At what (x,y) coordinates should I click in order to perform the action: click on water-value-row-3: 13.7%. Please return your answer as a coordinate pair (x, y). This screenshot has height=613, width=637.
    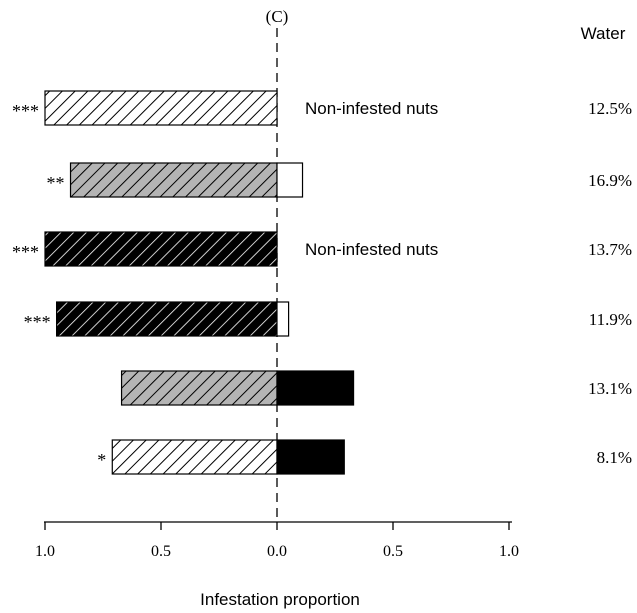
    Looking at the image, I should click on (610, 249).